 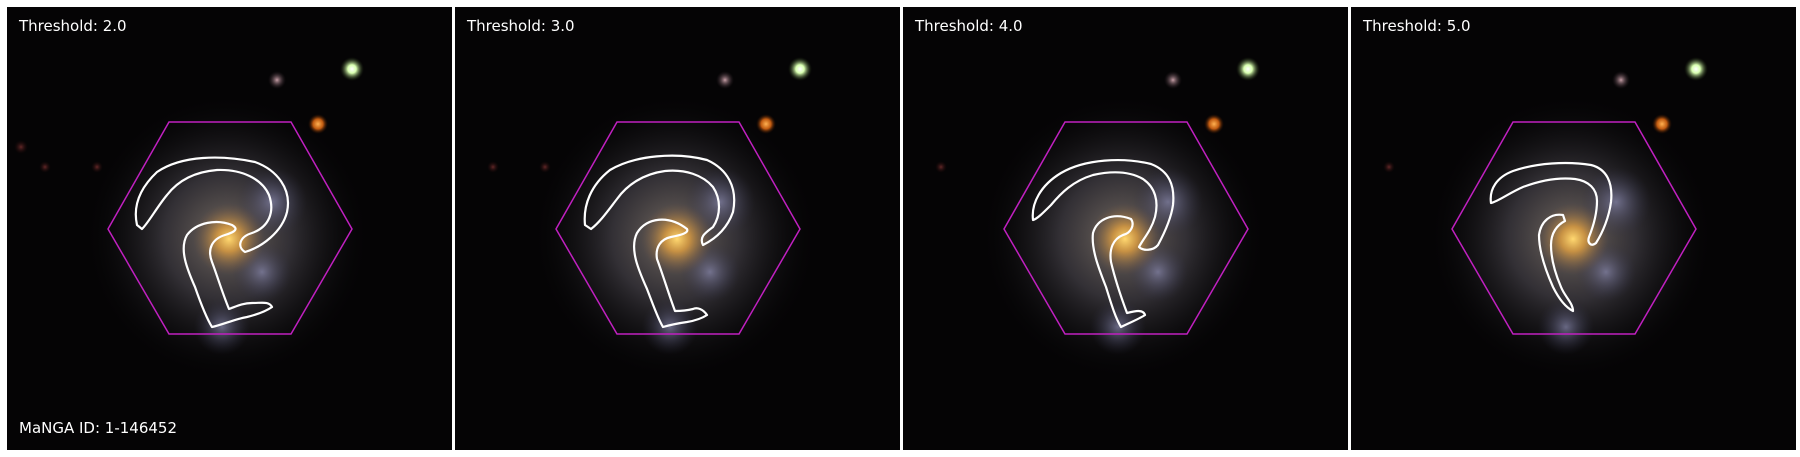 What do you see at coordinates (98, 428) in the screenshot?
I see `manga-id-label: MaNGA ID: 1-146452` at bounding box center [98, 428].